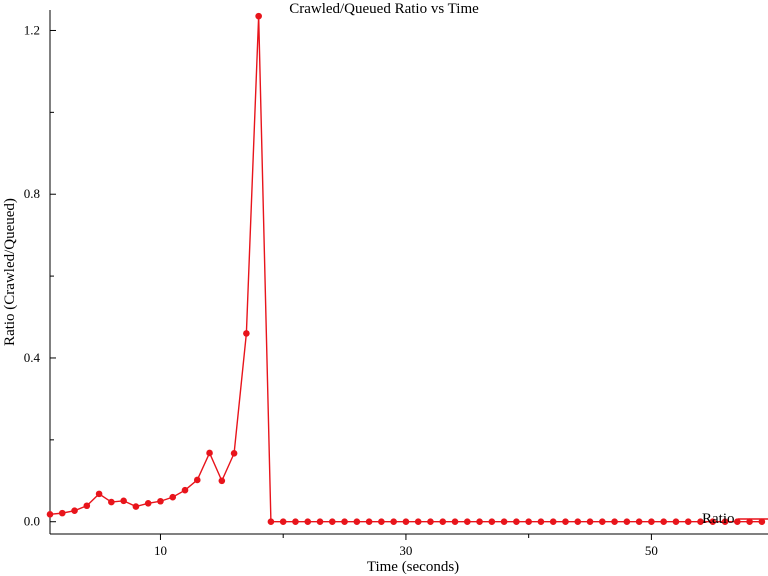 The image size is (768, 576). I want to click on y-tick-label: 0.8, so click(32, 193).